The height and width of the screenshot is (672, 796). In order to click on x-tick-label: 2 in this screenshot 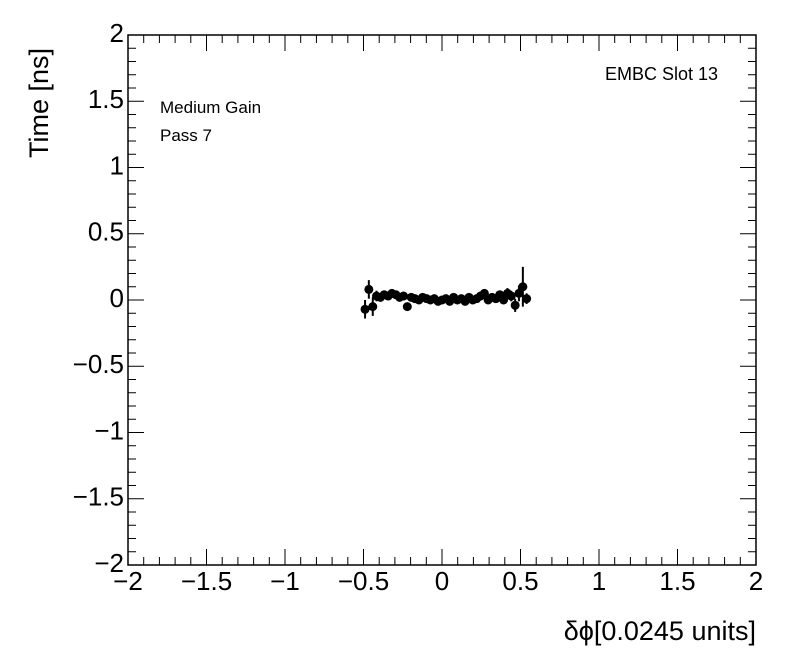, I will do `click(756, 581)`.